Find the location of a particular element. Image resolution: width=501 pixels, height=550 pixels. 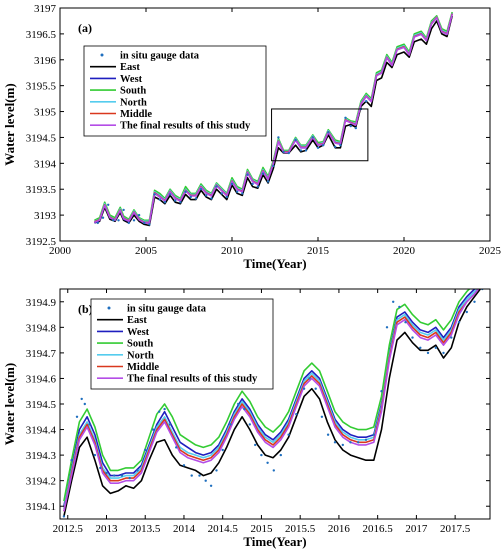

panel-a-x-tick-label: 2015 is located at coordinates (318, 251).